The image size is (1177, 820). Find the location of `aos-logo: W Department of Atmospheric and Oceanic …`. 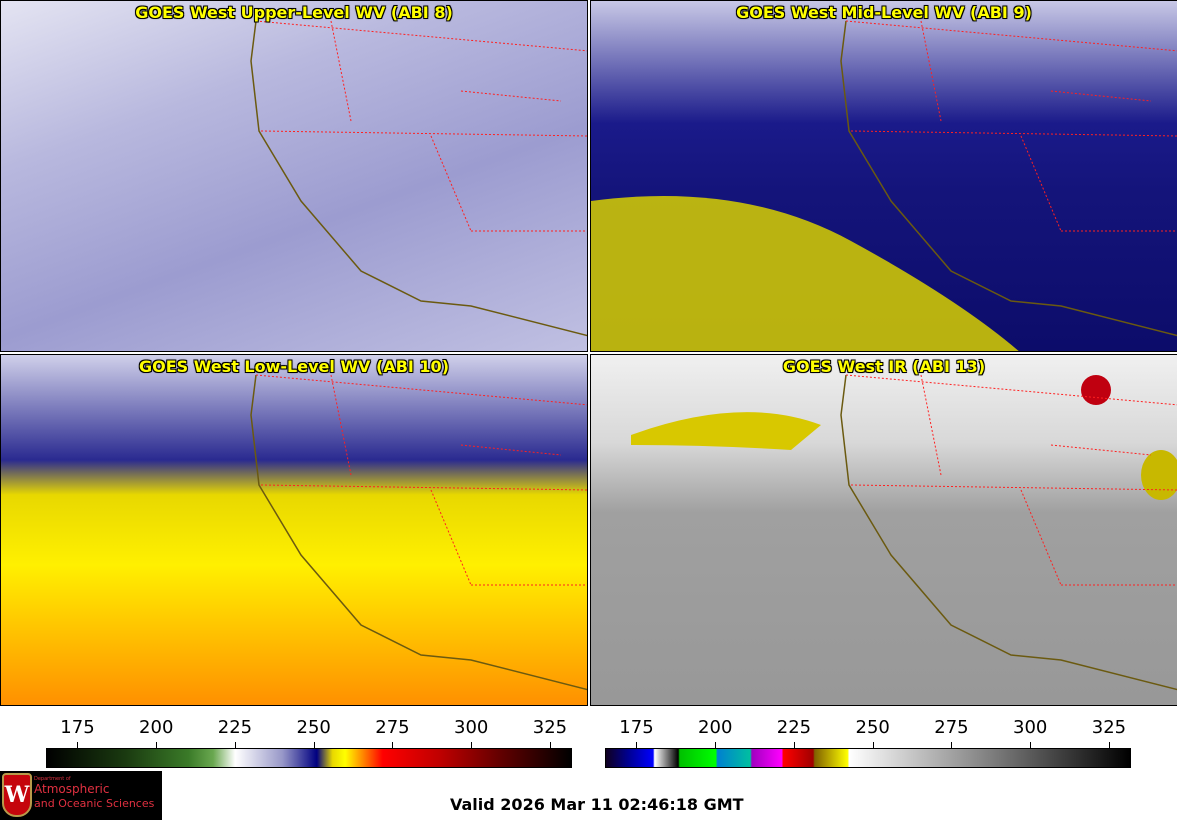

aos-logo: W Department of Atmospheric and Oceanic … is located at coordinates (81, 795).